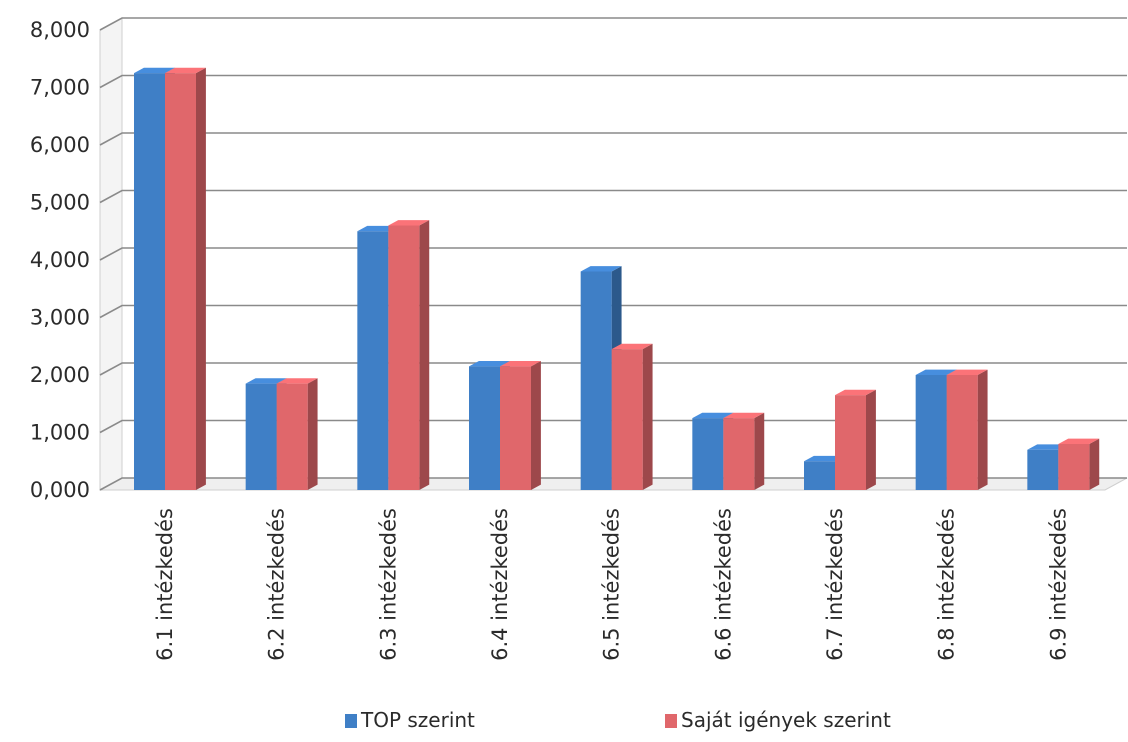  What do you see at coordinates (723, 584) in the screenshot?
I see `x-tick-label: 6.6 intézkedés` at bounding box center [723, 584].